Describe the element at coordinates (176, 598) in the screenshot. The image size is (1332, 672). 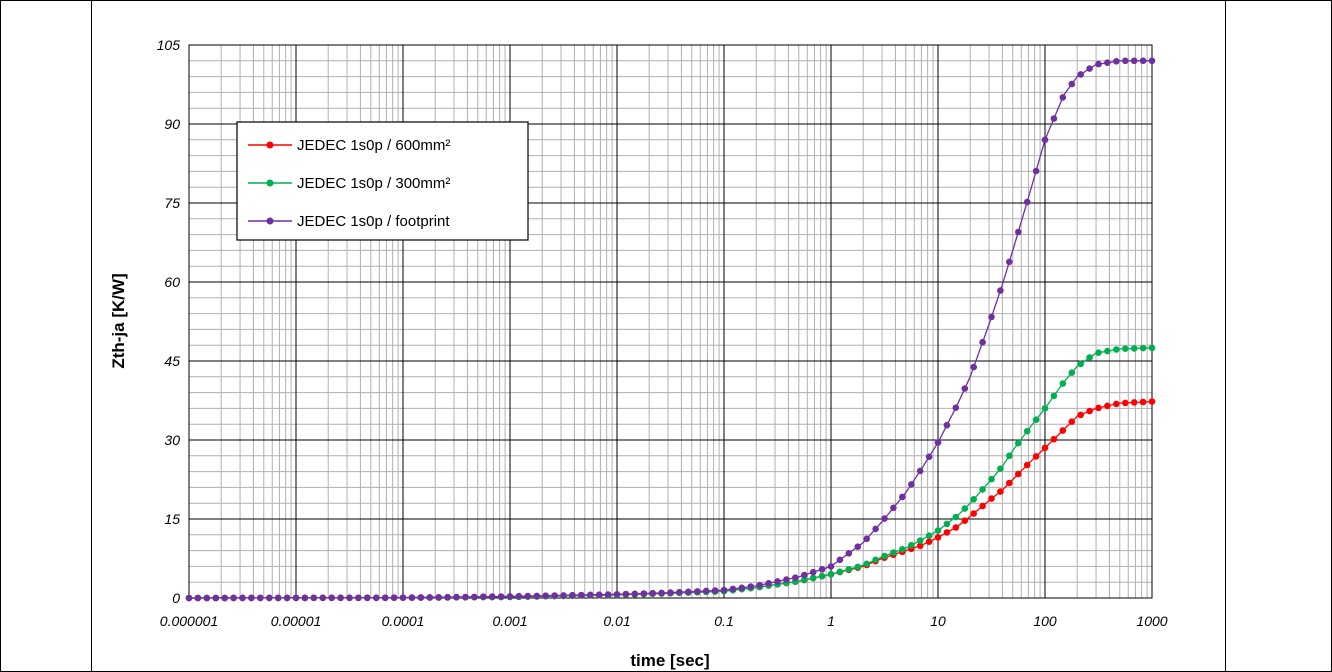
I see `y-tick-label: 0` at that location.